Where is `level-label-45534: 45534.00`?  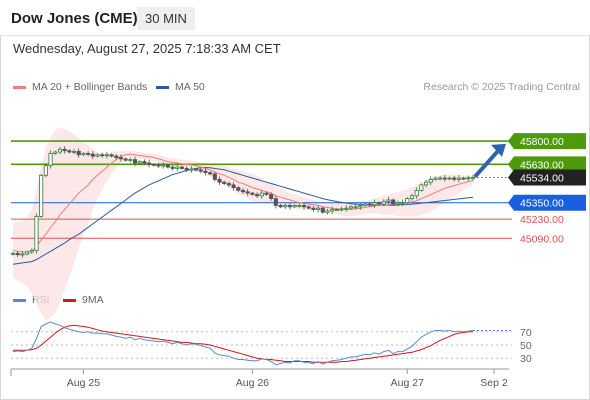 level-label-45534: 45534.00 is located at coordinates (547, 177).